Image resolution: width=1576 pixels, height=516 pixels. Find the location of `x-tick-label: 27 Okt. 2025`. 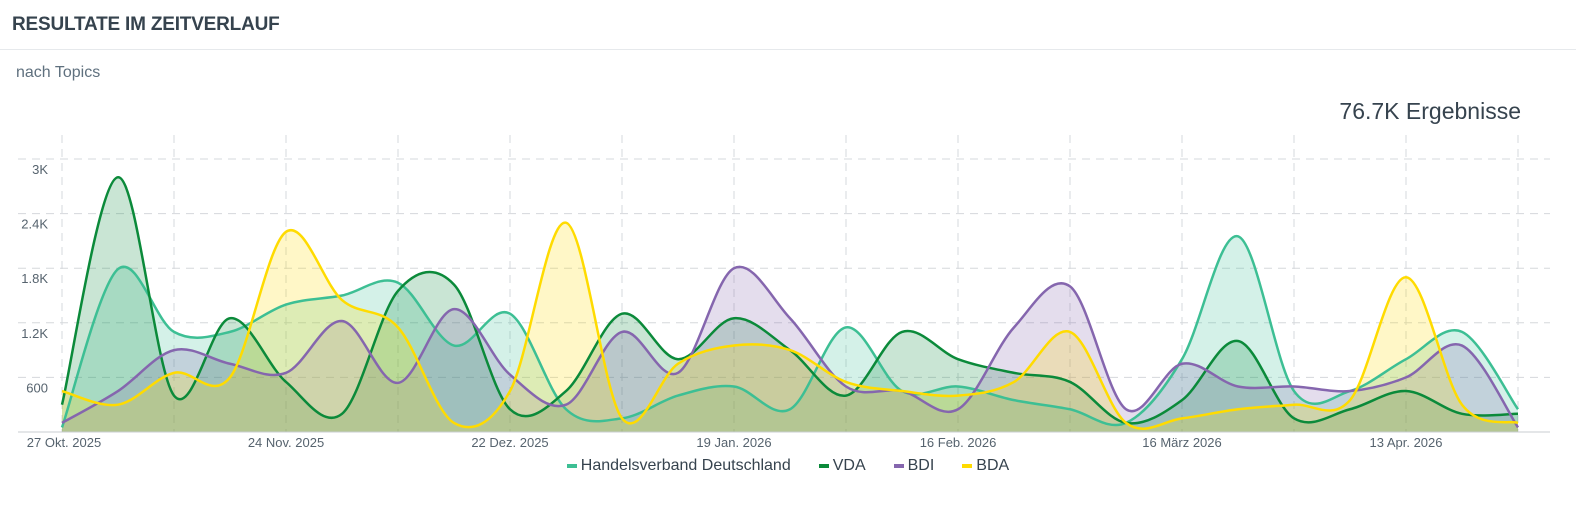

x-tick-label: 27 Okt. 2025 is located at coordinates (64, 442).